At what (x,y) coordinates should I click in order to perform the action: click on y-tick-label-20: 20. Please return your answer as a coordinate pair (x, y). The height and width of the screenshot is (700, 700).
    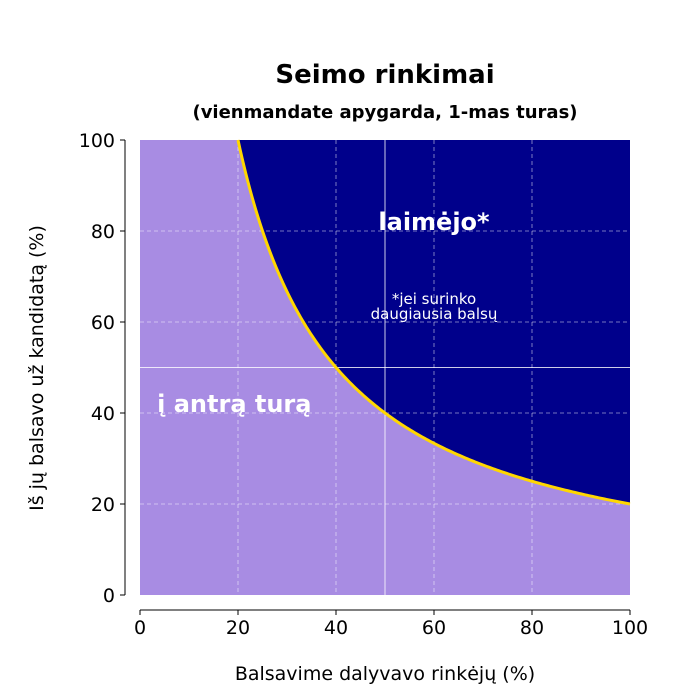
    Looking at the image, I should click on (103, 505).